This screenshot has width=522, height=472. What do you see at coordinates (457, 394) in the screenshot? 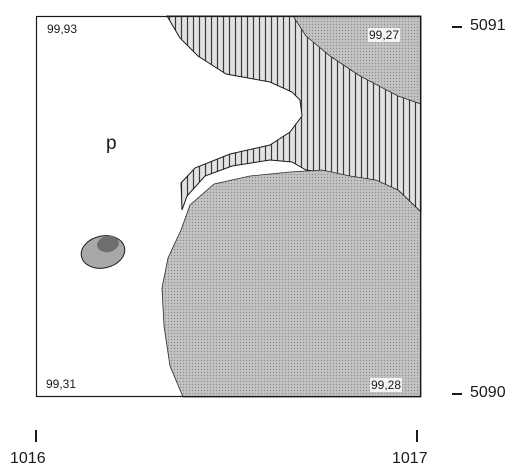
I see `y-tick-bottom` at bounding box center [457, 394].